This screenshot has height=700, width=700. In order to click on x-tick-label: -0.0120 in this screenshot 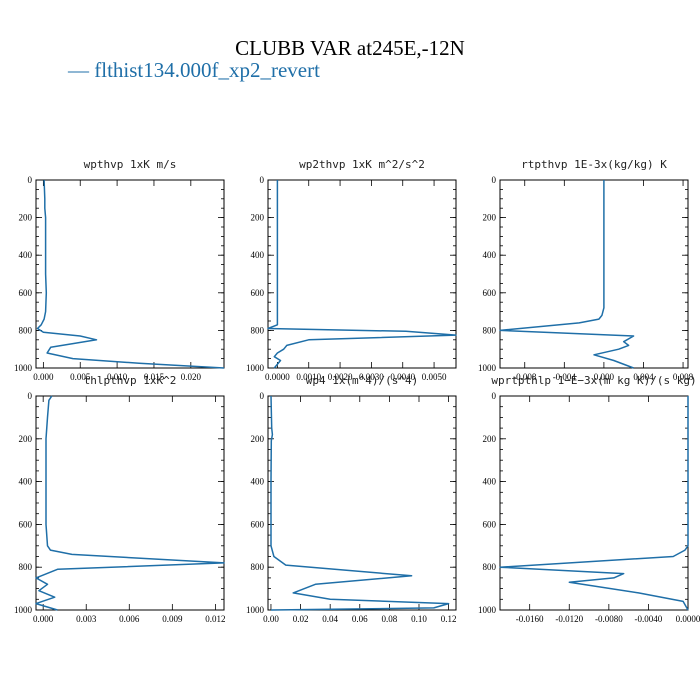, I will do `click(569, 619)`.